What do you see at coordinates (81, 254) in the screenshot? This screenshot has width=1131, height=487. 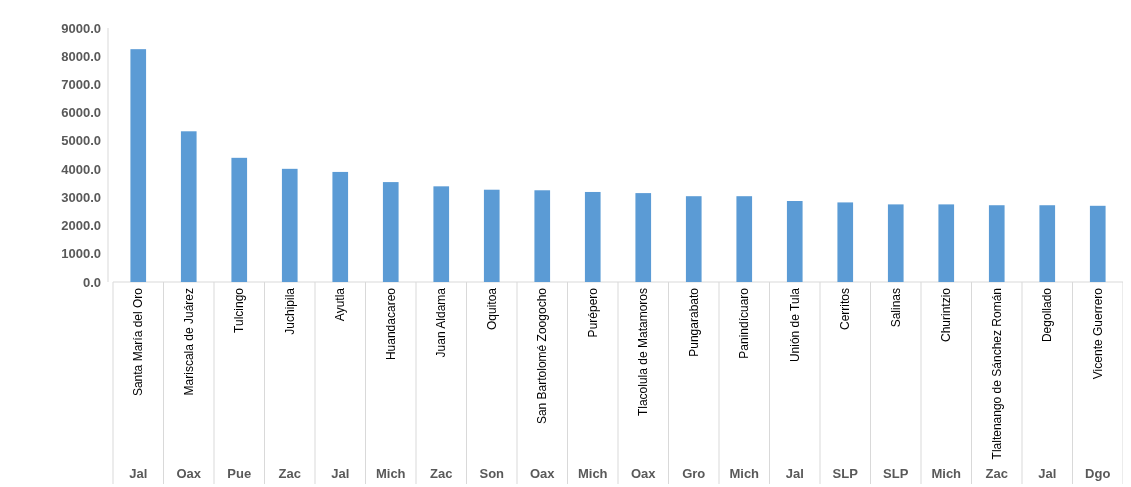 I see `y-tick-label: 1000.0` at bounding box center [81, 254].